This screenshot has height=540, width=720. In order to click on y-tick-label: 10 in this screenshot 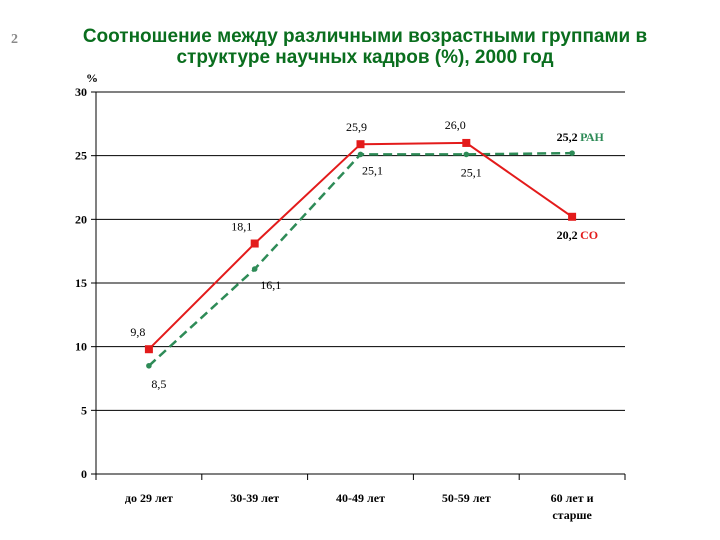, I will do `click(81, 347)`.